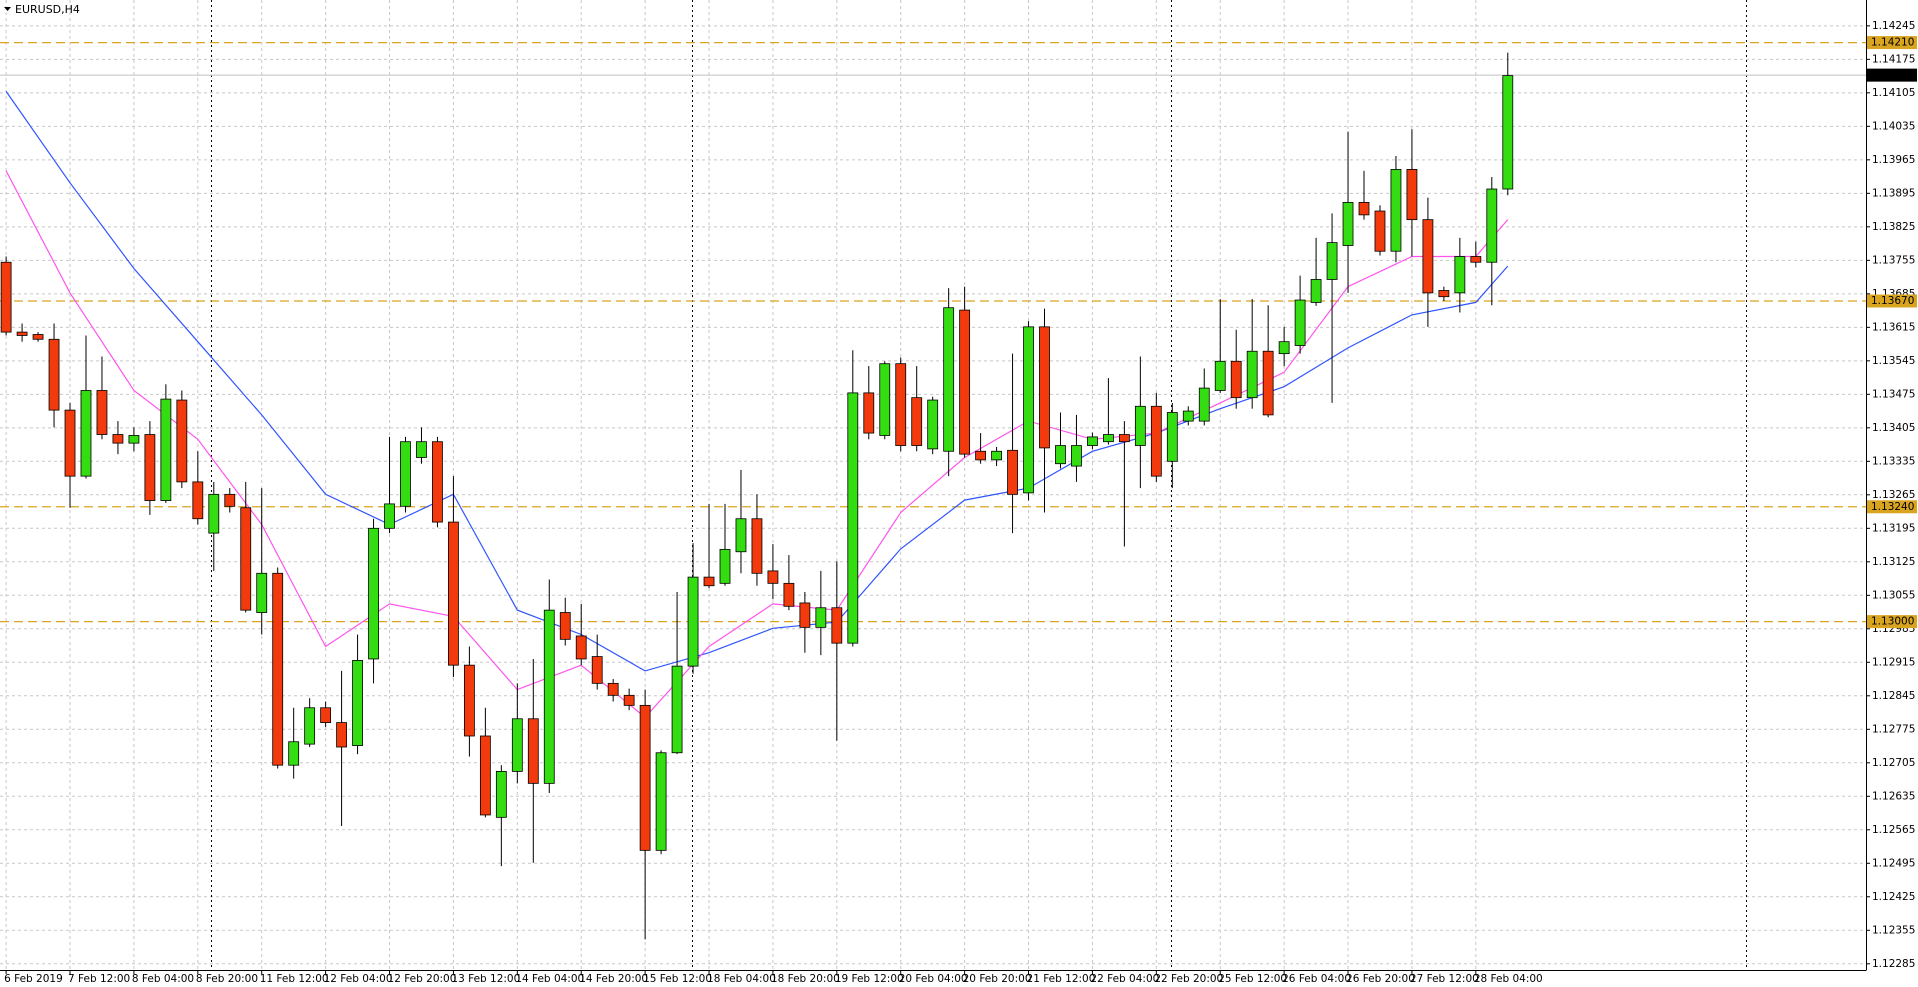 The width and height of the screenshot is (1918, 987). What do you see at coordinates (549, 979) in the screenshot?
I see `x-tick-label: 14 Feb 04:00` at bounding box center [549, 979].